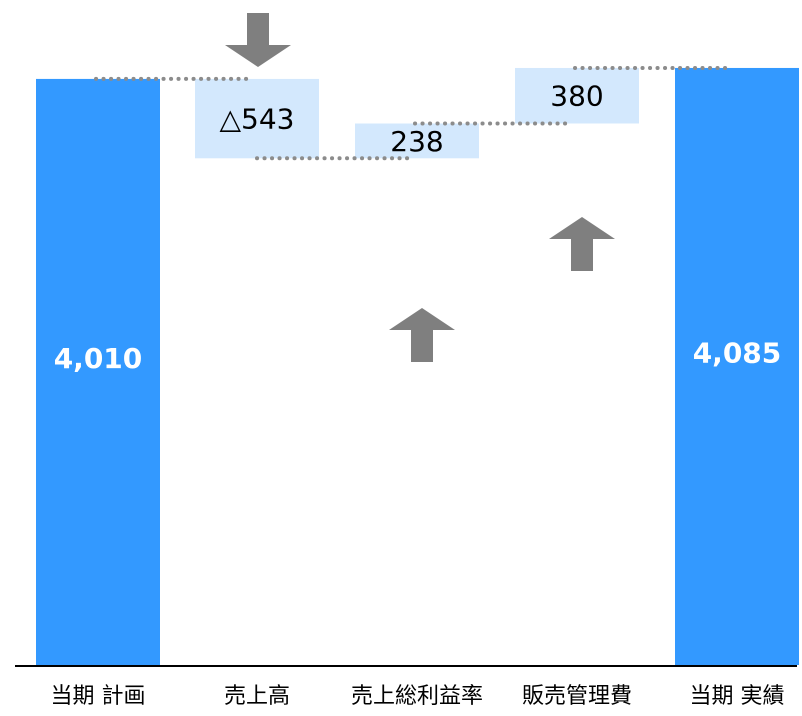 Image resolution: width=802 pixels, height=716 pixels. What do you see at coordinates (577, 696) in the screenshot?
I see `x-tick-label: 販売管理費` at bounding box center [577, 696].